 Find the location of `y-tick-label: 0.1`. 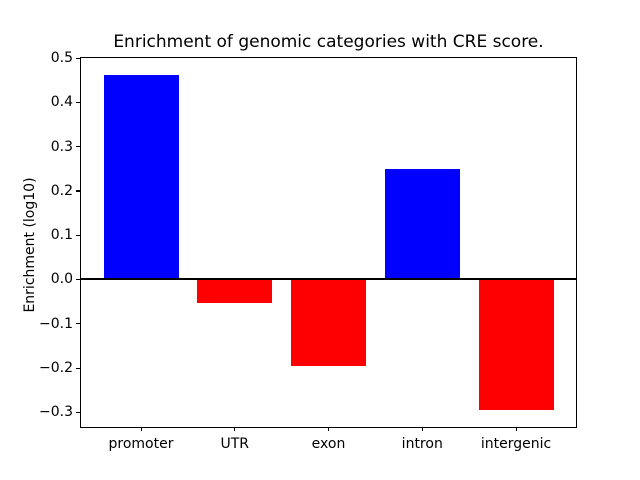

y-tick-label: 0.1 is located at coordinates (61, 235).